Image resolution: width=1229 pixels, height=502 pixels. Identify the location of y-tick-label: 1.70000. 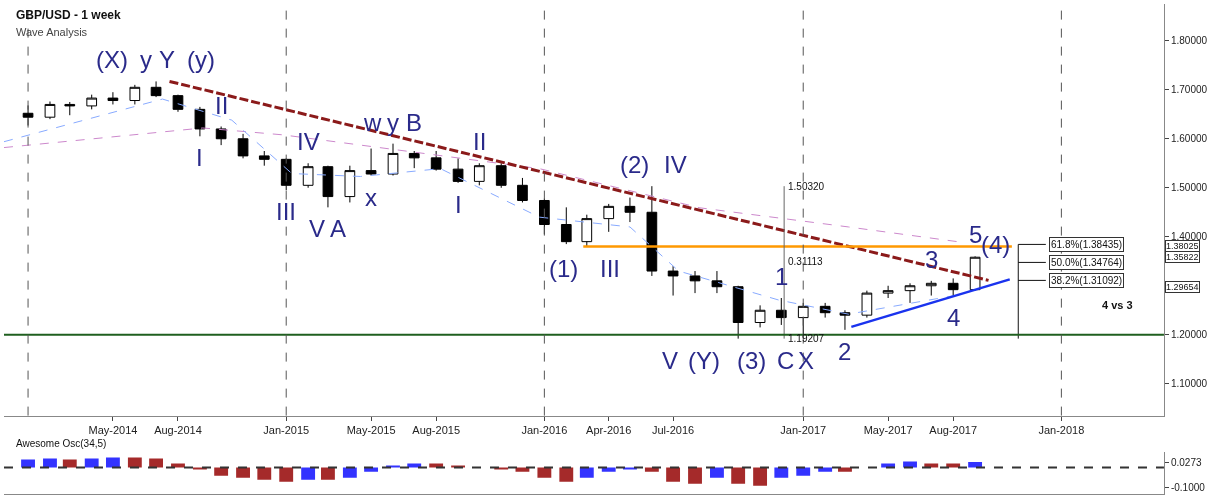
(1189, 90).